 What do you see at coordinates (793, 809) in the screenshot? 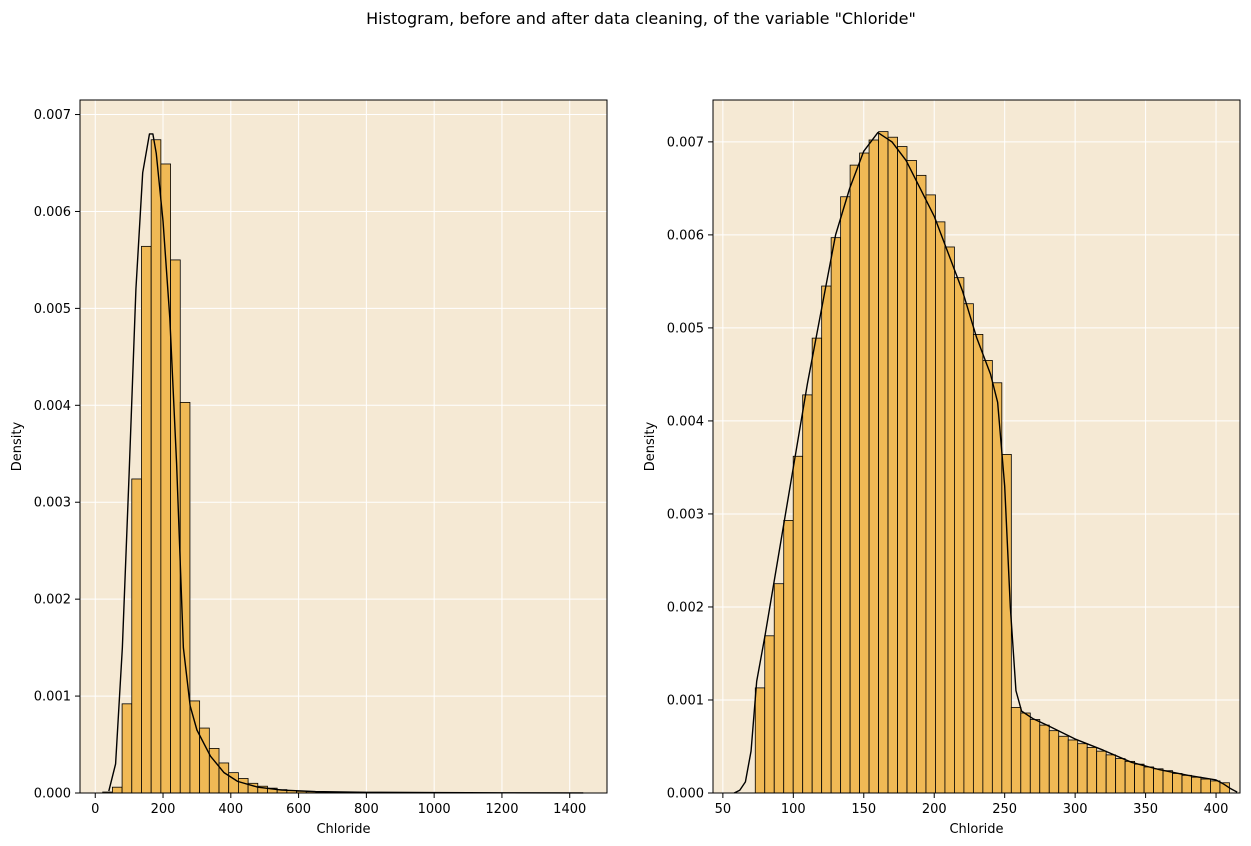
I see `x-tick-label: 100` at bounding box center [793, 809].